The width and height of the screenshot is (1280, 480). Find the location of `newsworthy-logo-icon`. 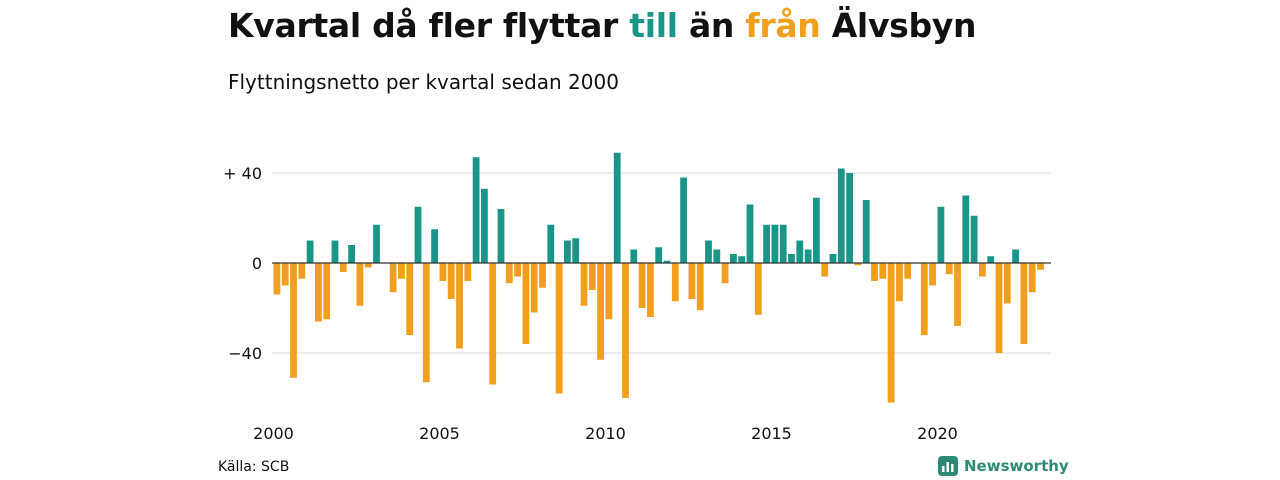

newsworthy-logo-icon is located at coordinates (948, 466).